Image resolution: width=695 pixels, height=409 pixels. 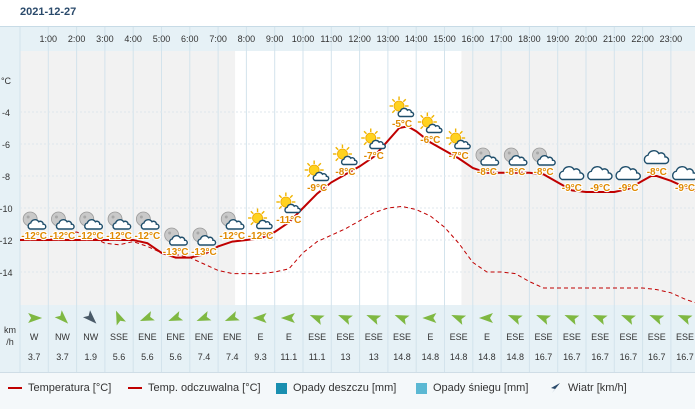 I want to click on wind-direction-label: W, so click(x=34, y=337).